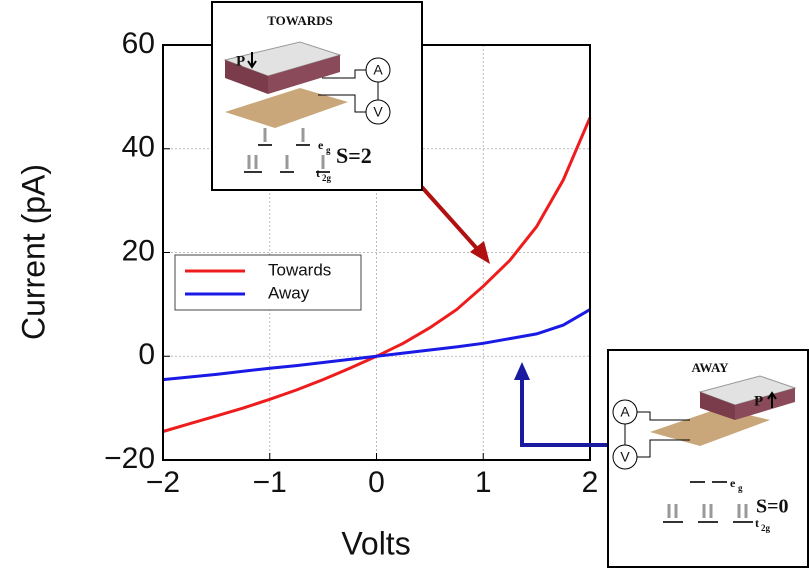  What do you see at coordinates (138, 43) in the screenshot?
I see `y-tick-label: 60` at bounding box center [138, 43].